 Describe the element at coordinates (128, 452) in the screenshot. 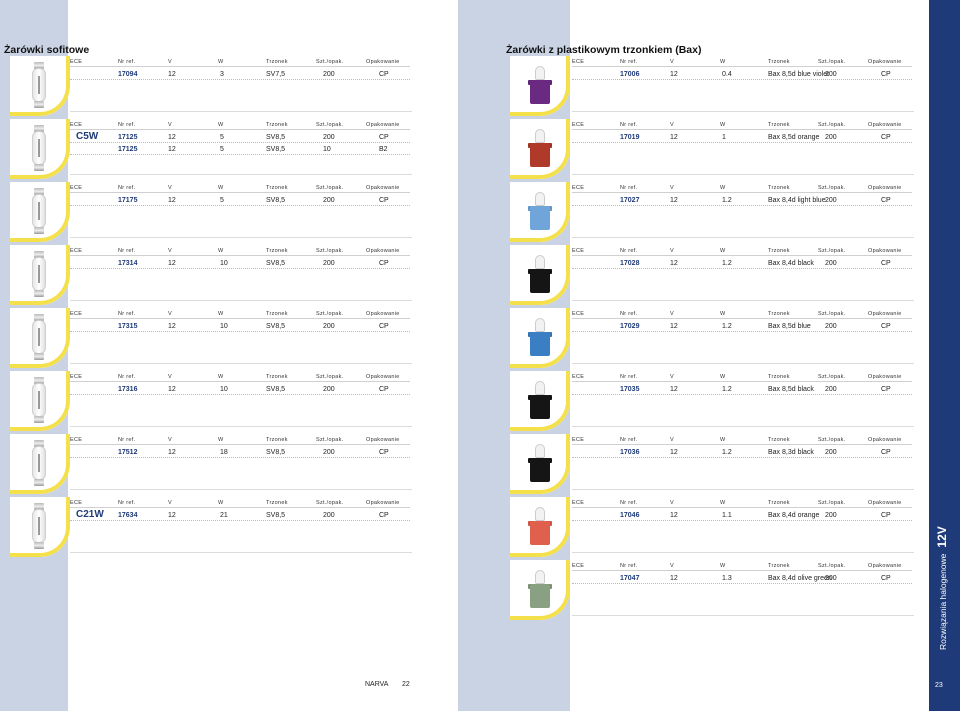

I see `ref-number: 17512` at that location.